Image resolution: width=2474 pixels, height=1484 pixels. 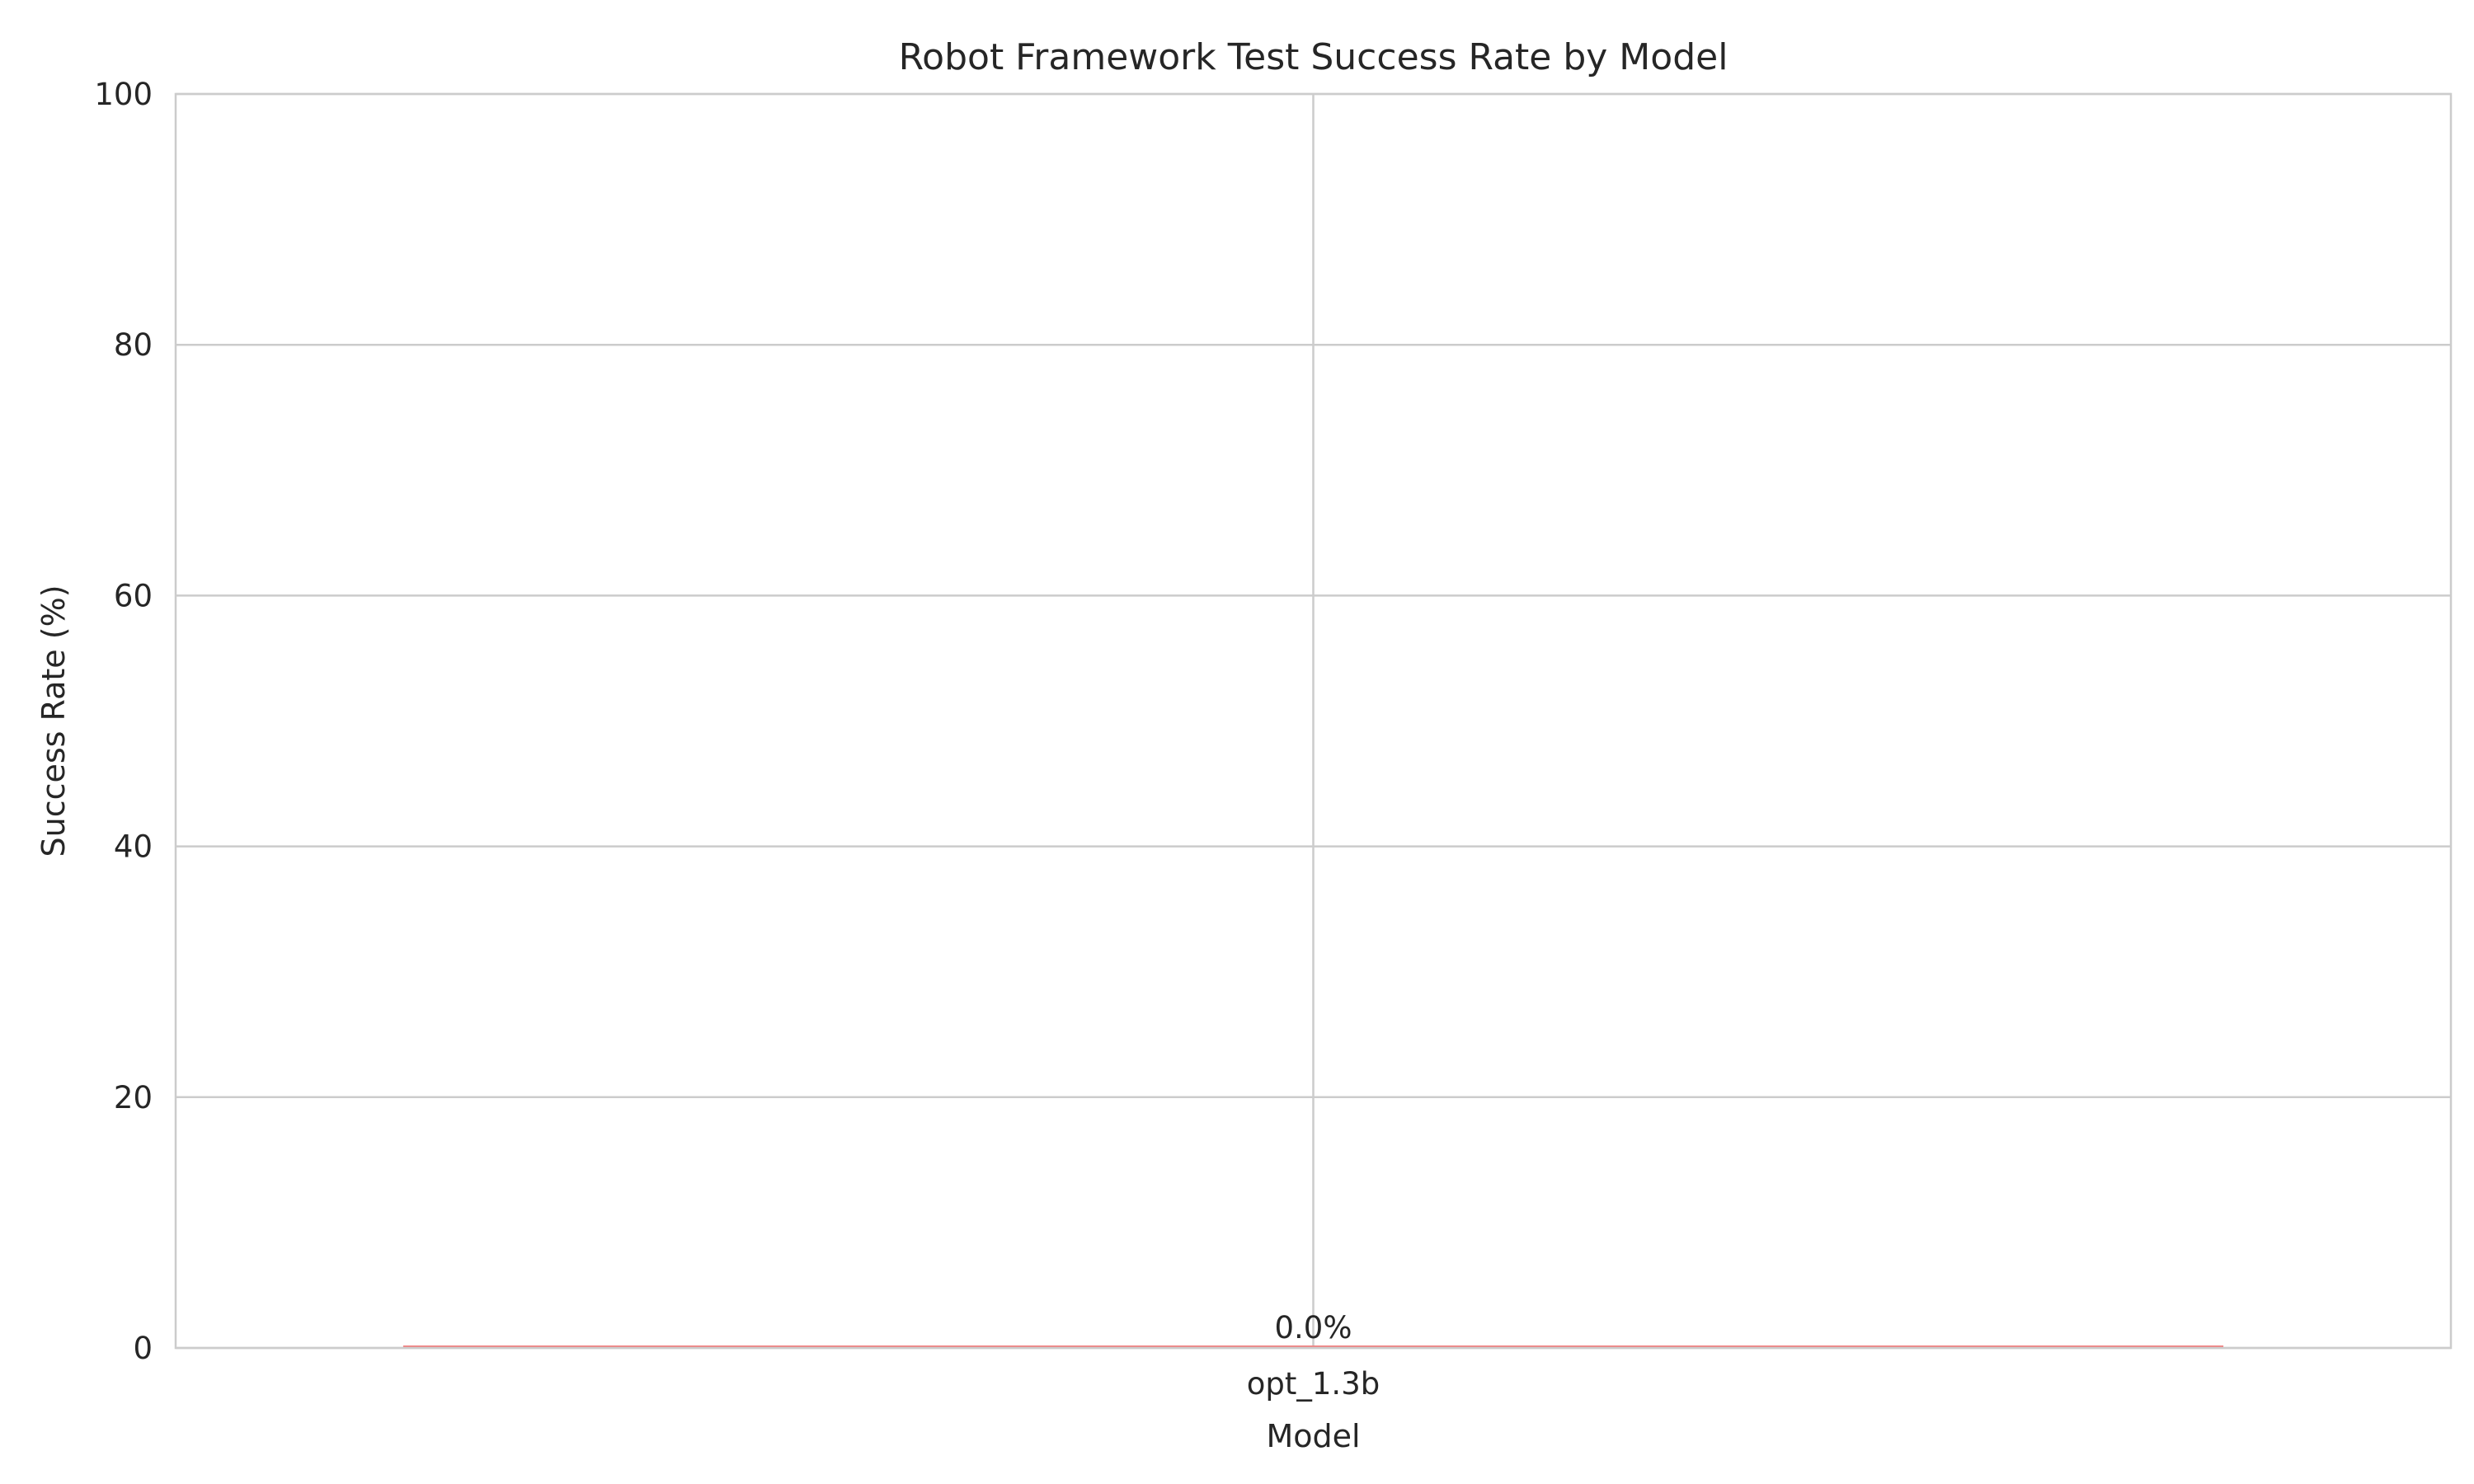 I want to click on y-tick-label: 60, so click(x=133, y=595).